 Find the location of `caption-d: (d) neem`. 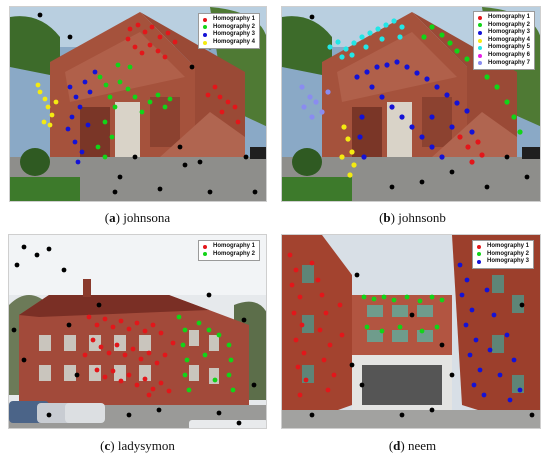

caption-d: (d) neem is located at coordinates (412, 445).